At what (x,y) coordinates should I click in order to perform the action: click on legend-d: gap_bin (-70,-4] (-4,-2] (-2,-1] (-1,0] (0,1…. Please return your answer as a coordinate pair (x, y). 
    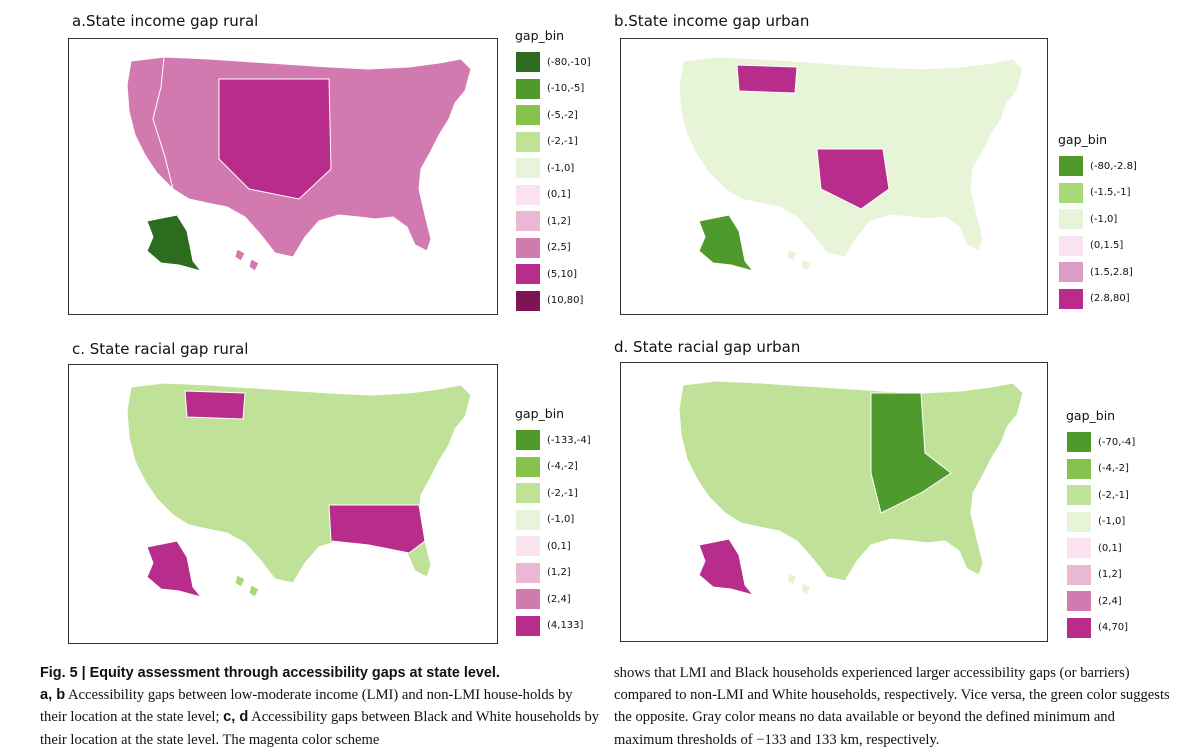
    Looking at the image, I should click on (1100, 524).